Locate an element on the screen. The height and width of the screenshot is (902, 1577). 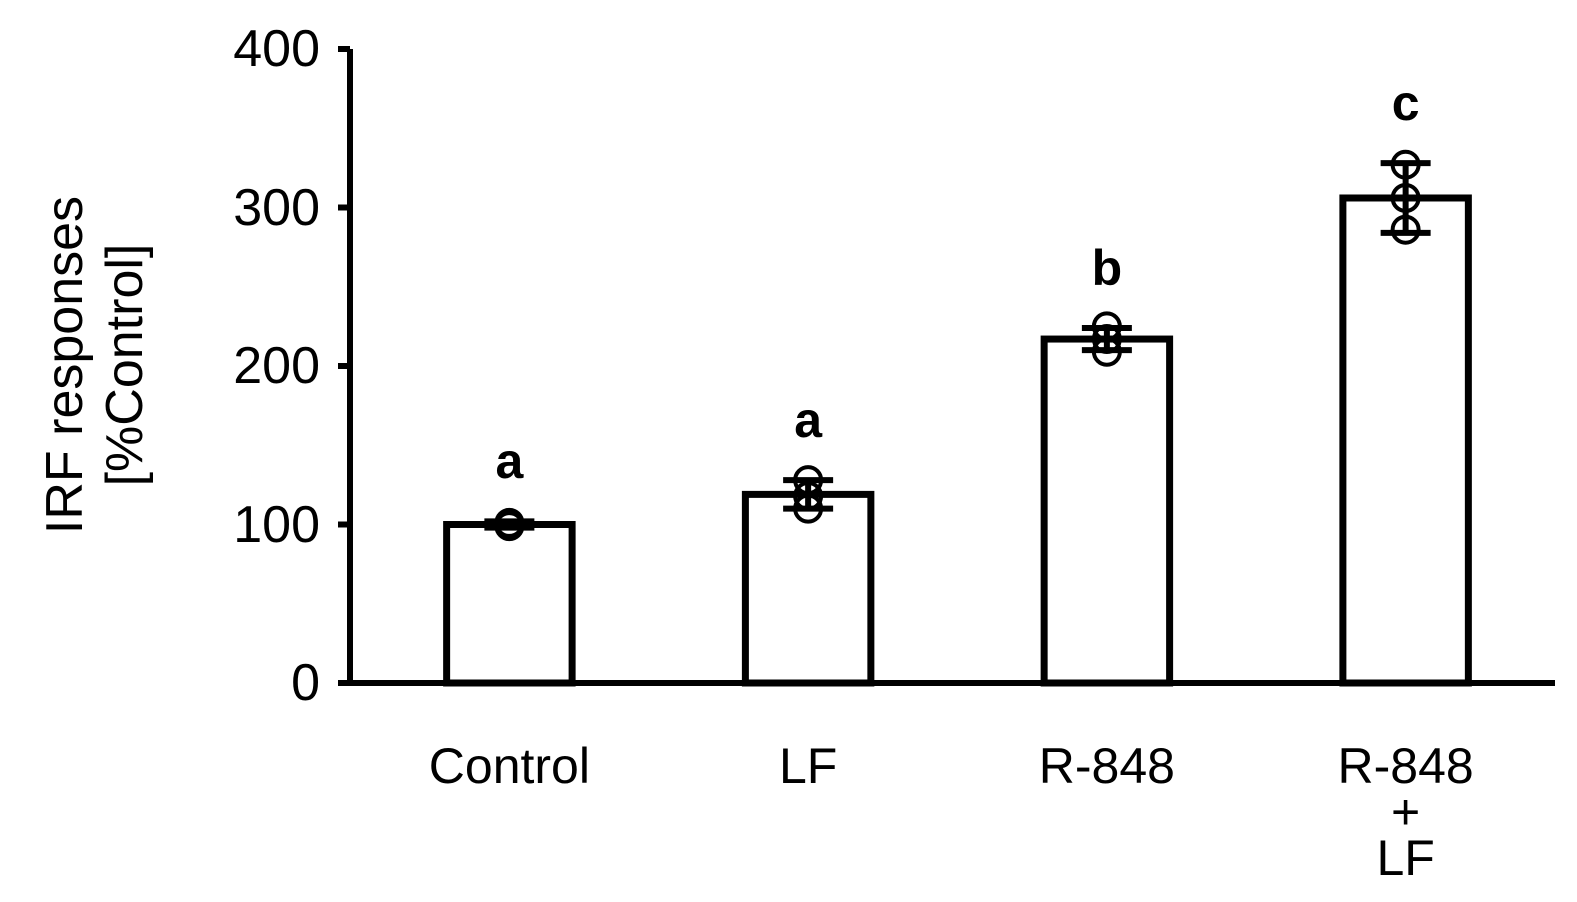
y-tick-label: 100 is located at coordinates (276, 524).